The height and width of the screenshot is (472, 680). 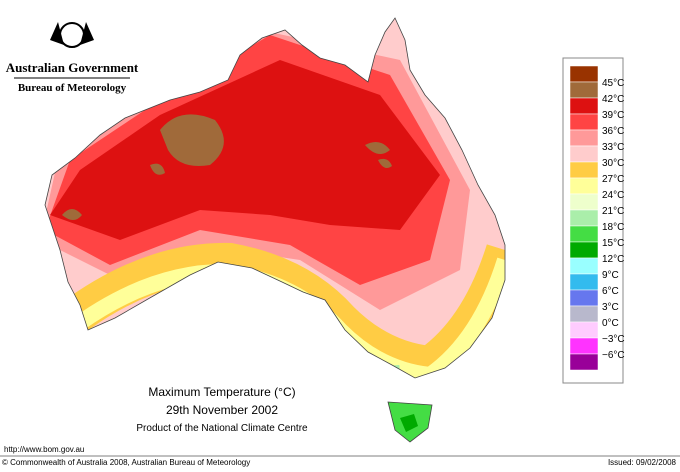 What do you see at coordinates (613, 147) in the screenshot?
I see `legend-label: 33°C` at bounding box center [613, 147].